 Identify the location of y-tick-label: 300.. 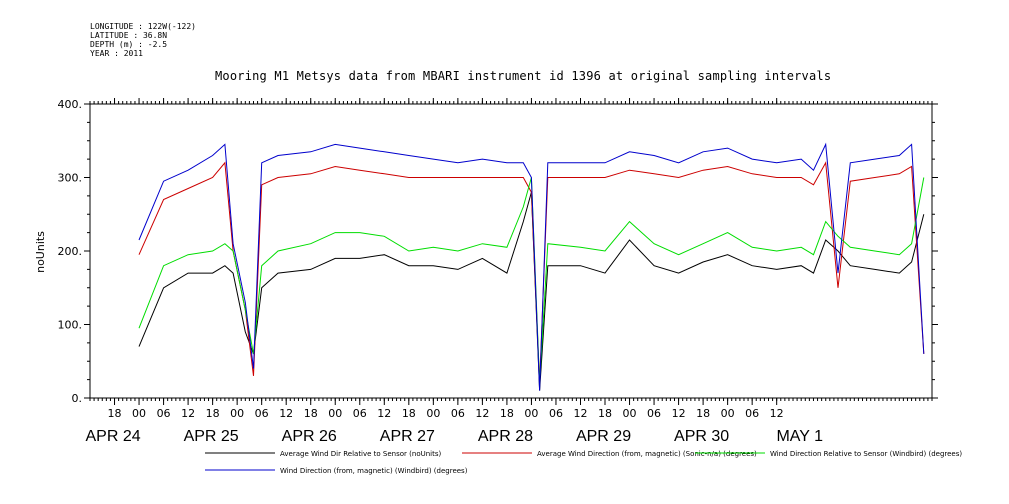
(70, 178).